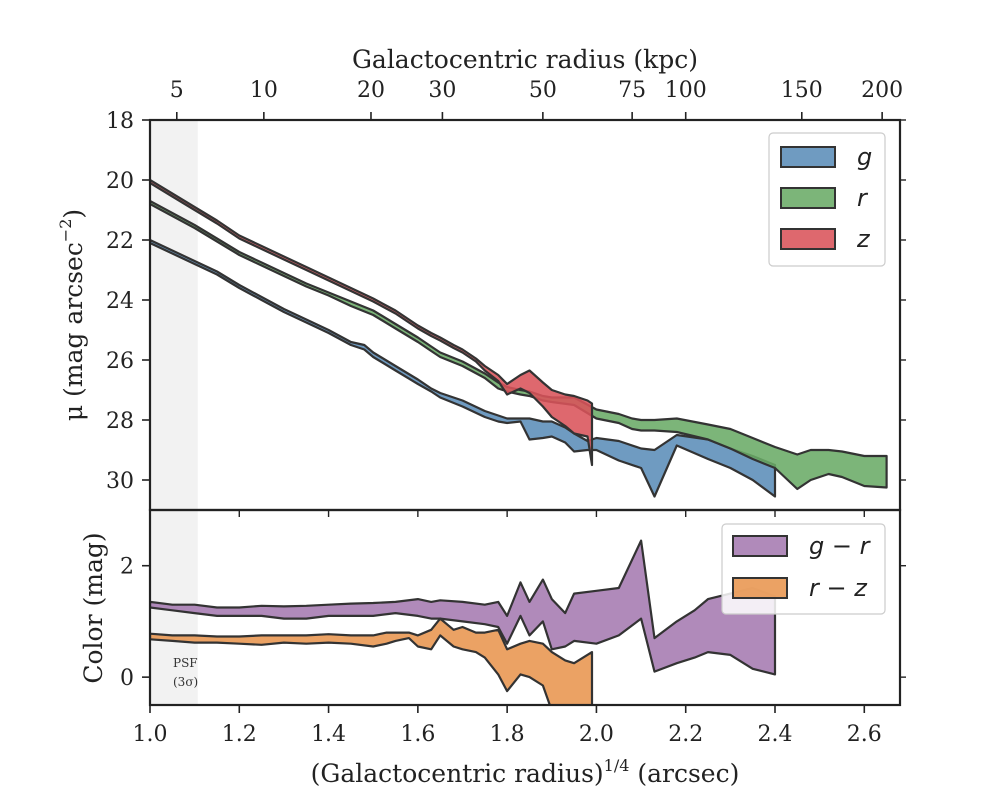 Image resolution: width=1000 pixels, height=800 pixels. Describe the element at coordinates (840, 546) in the screenshot. I see `legend-label-g-r: g − r` at that location.